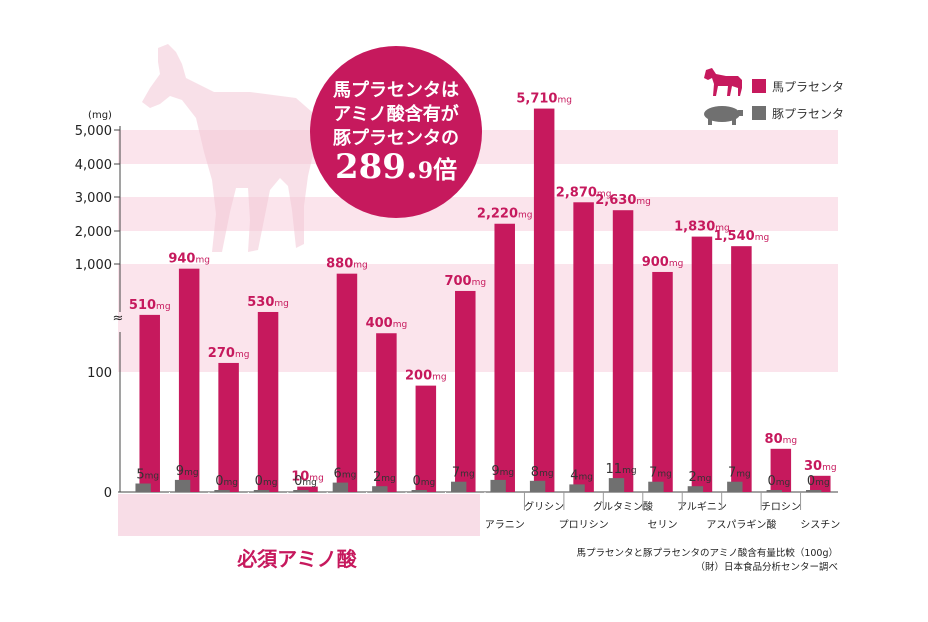  I want to click on badge-ratio-number: 289., so click(376, 167).